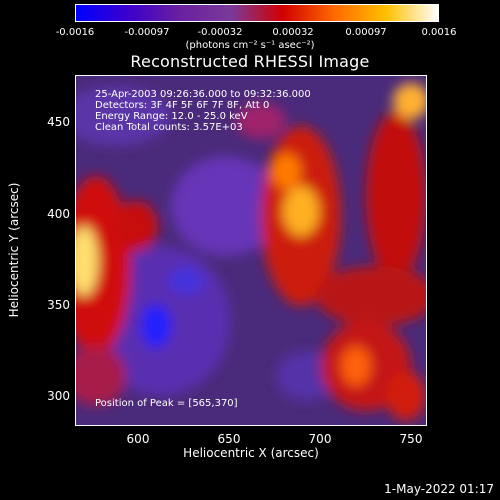 Image resolution: width=500 pixels, height=500 pixels. I want to click on x-tick-label: 700, so click(320, 439).